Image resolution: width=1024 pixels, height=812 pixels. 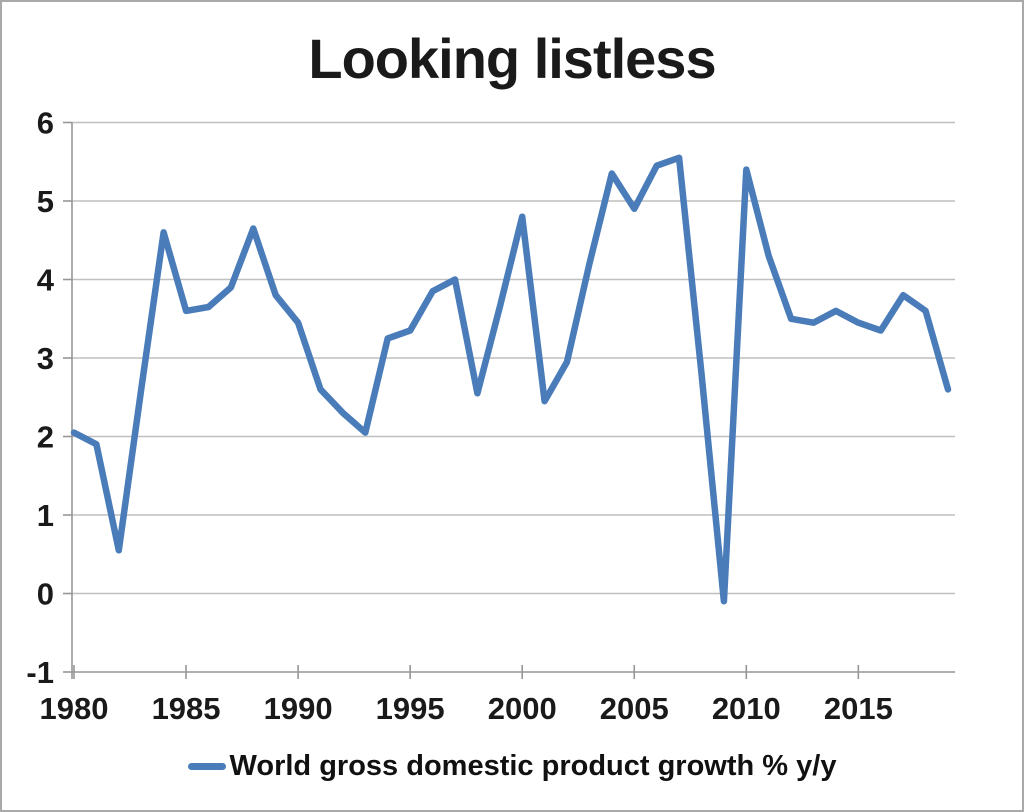 I want to click on x-tick-label: 2005, so click(x=634, y=708).